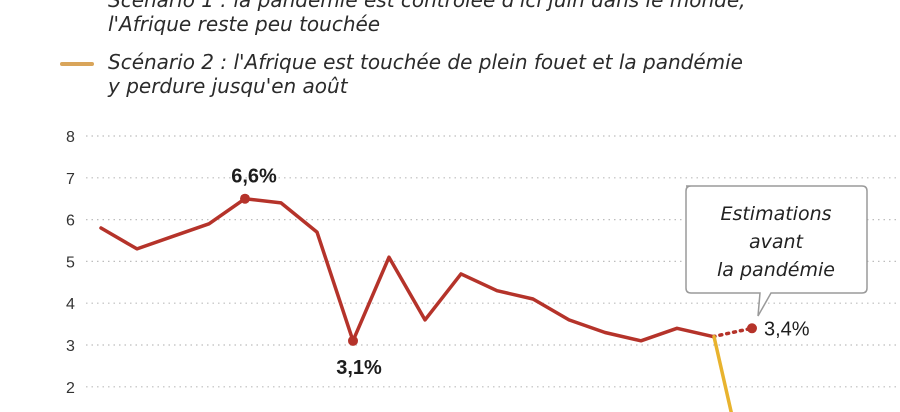 This screenshot has width=900, height=412. Describe the element at coordinates (244, 24) in the screenshot. I see `legend-scenario-1-line-2: l'Afrique reste peu touchée` at that location.